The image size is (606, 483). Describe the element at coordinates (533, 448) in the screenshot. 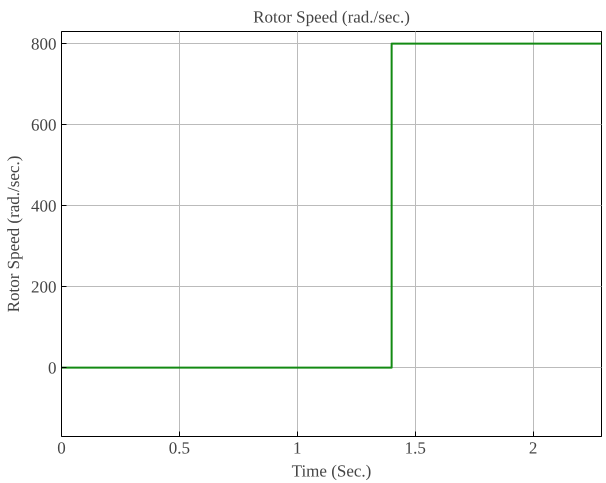

I see `x-tick-label: 2` at that location.